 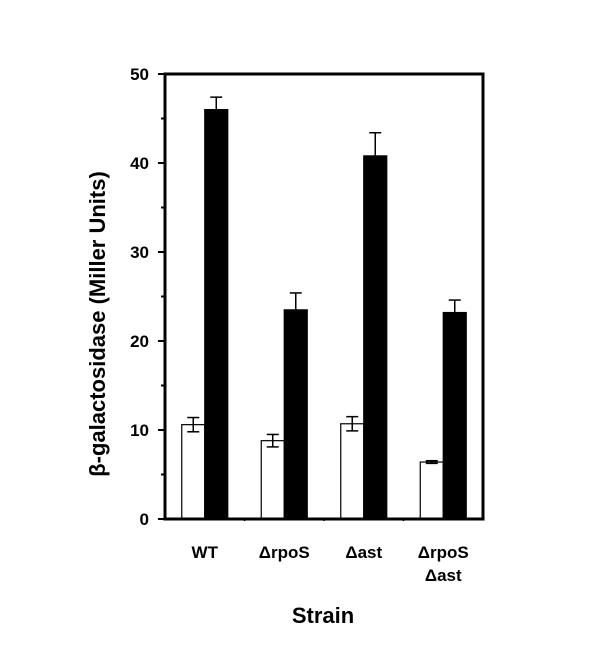 What do you see at coordinates (323, 615) in the screenshot?
I see `x-axis-title: Strain` at bounding box center [323, 615].